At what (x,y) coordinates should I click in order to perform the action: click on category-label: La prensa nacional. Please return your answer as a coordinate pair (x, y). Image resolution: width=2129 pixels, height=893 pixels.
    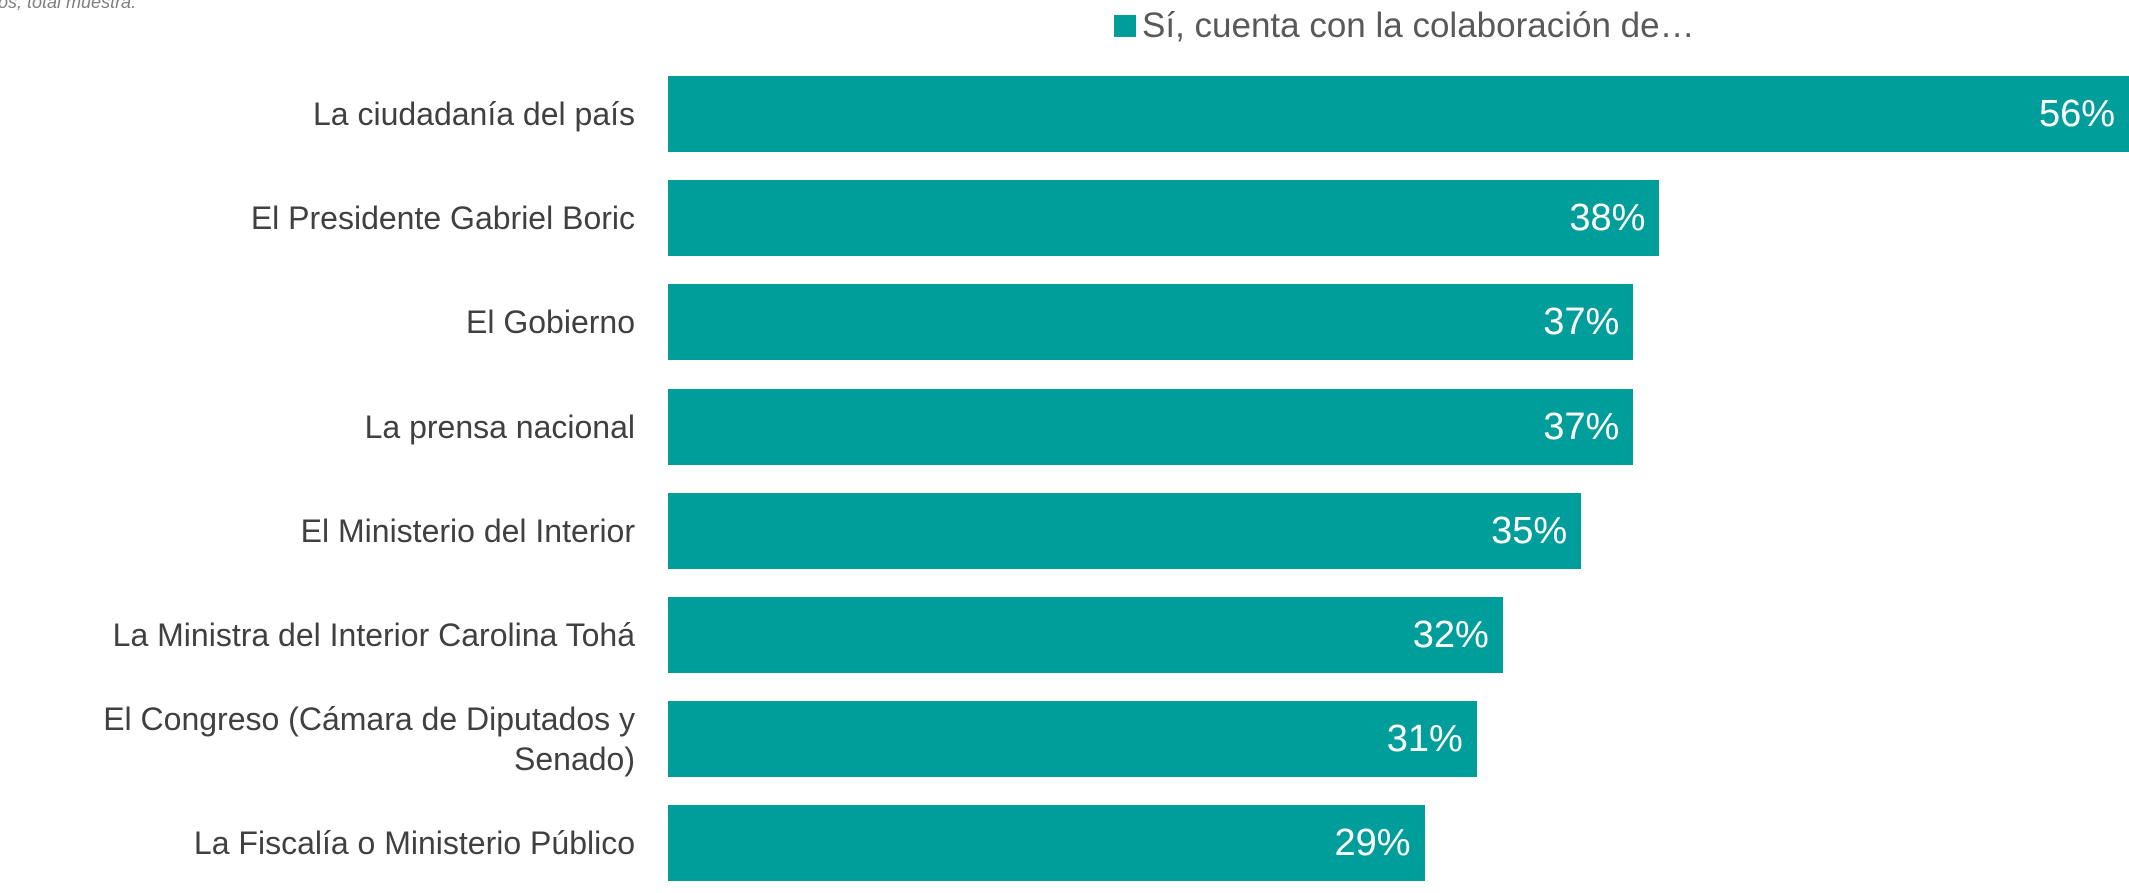
    Looking at the image, I should click on (499, 426).